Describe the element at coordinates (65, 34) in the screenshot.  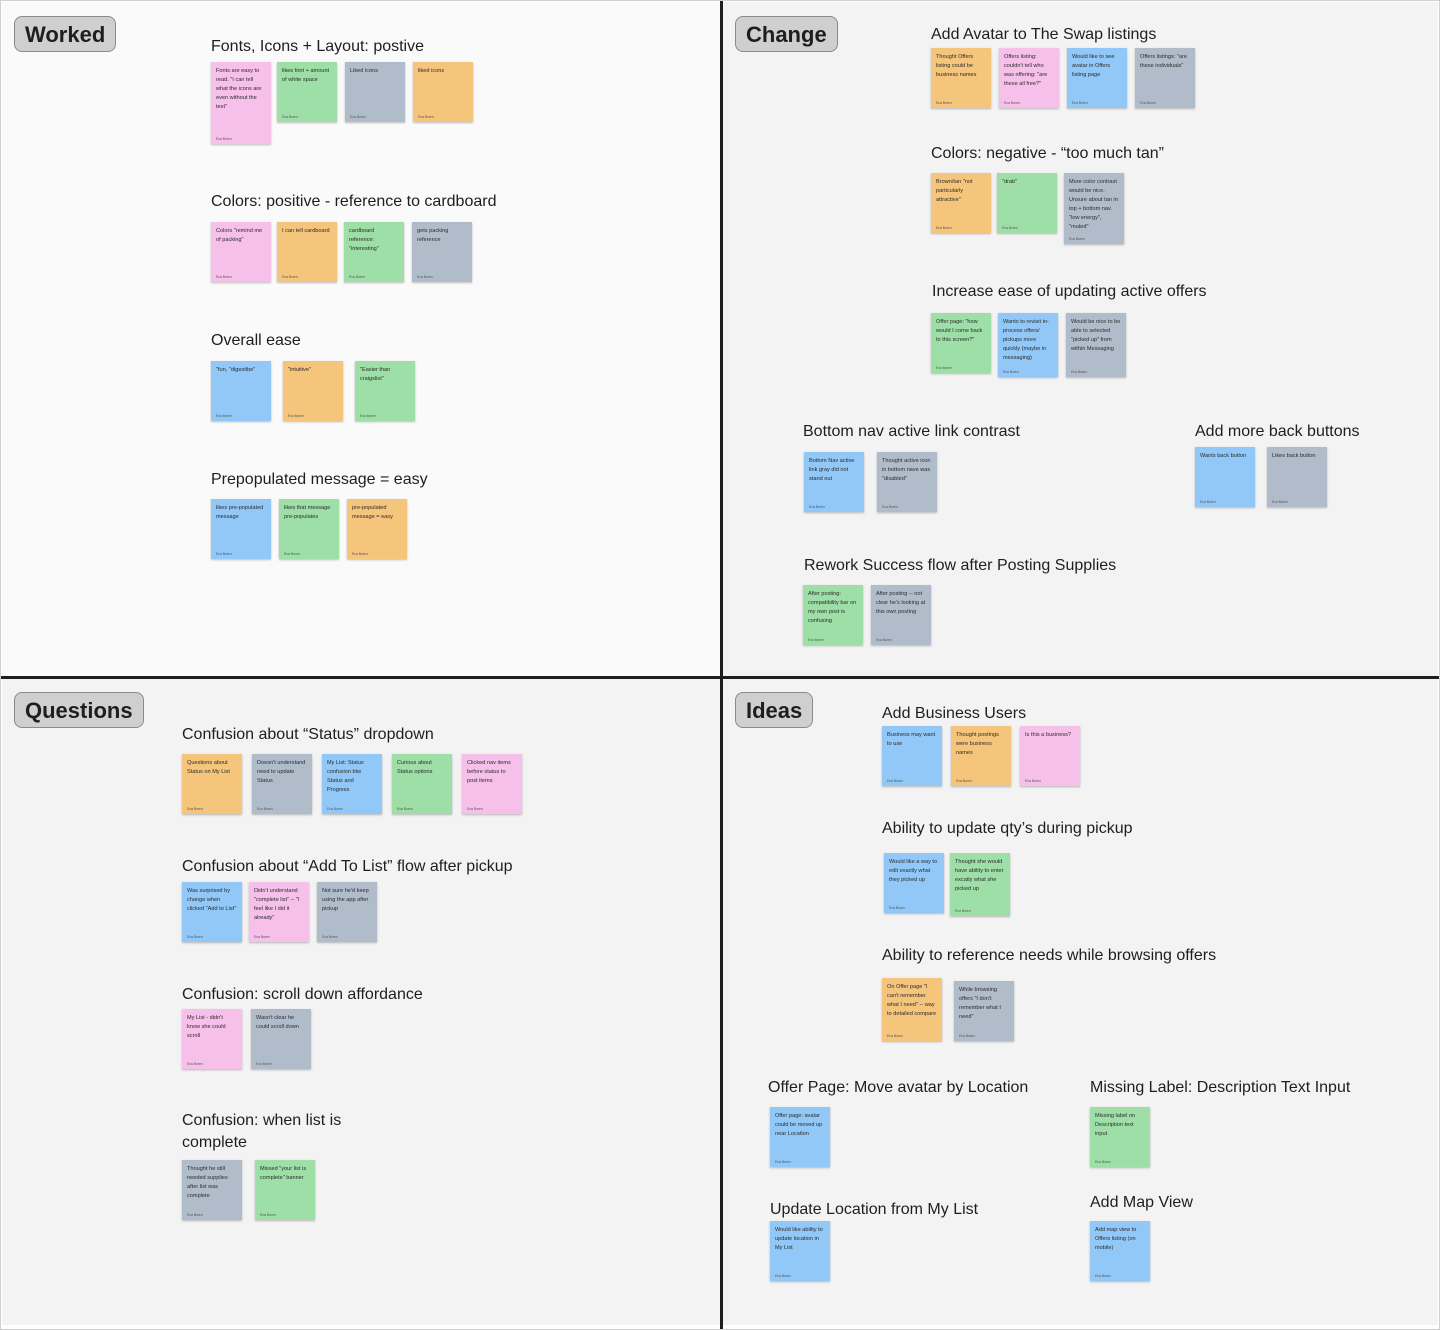
I see `section-tag-worked: Worked` at that location.